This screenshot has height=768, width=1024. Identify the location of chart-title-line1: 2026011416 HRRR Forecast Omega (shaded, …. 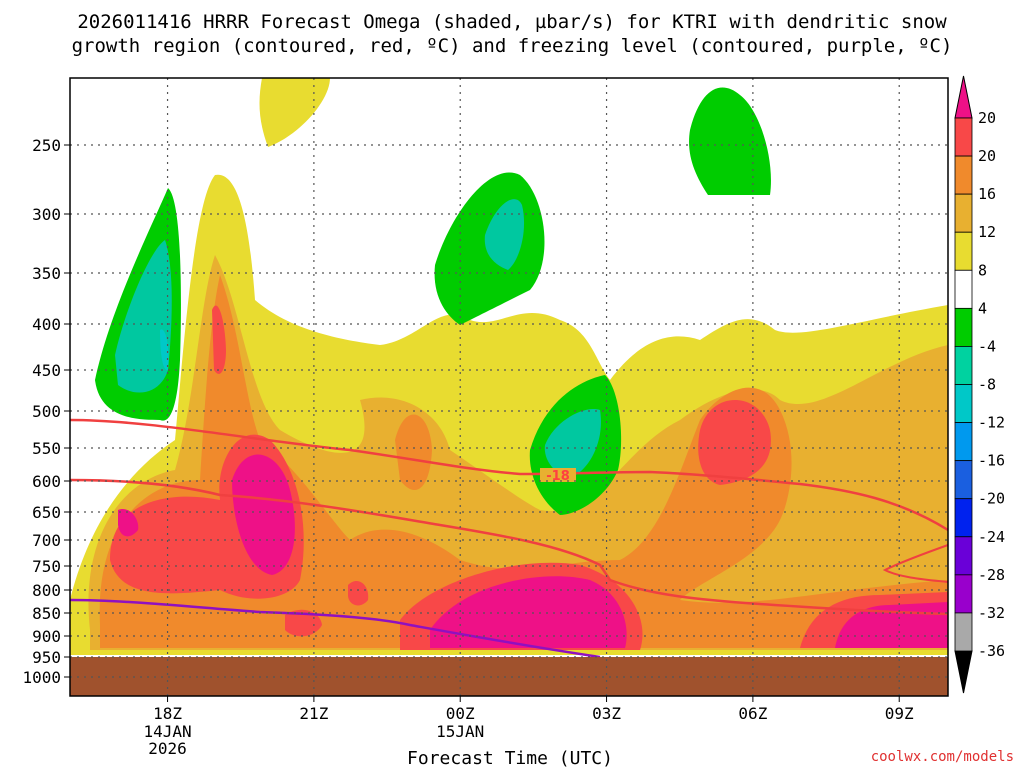
(512, 22).